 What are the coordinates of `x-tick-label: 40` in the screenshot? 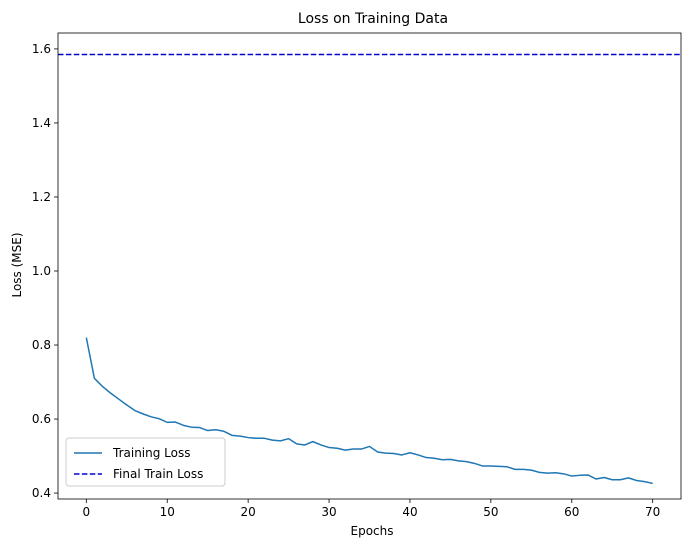 It's located at (409, 512).